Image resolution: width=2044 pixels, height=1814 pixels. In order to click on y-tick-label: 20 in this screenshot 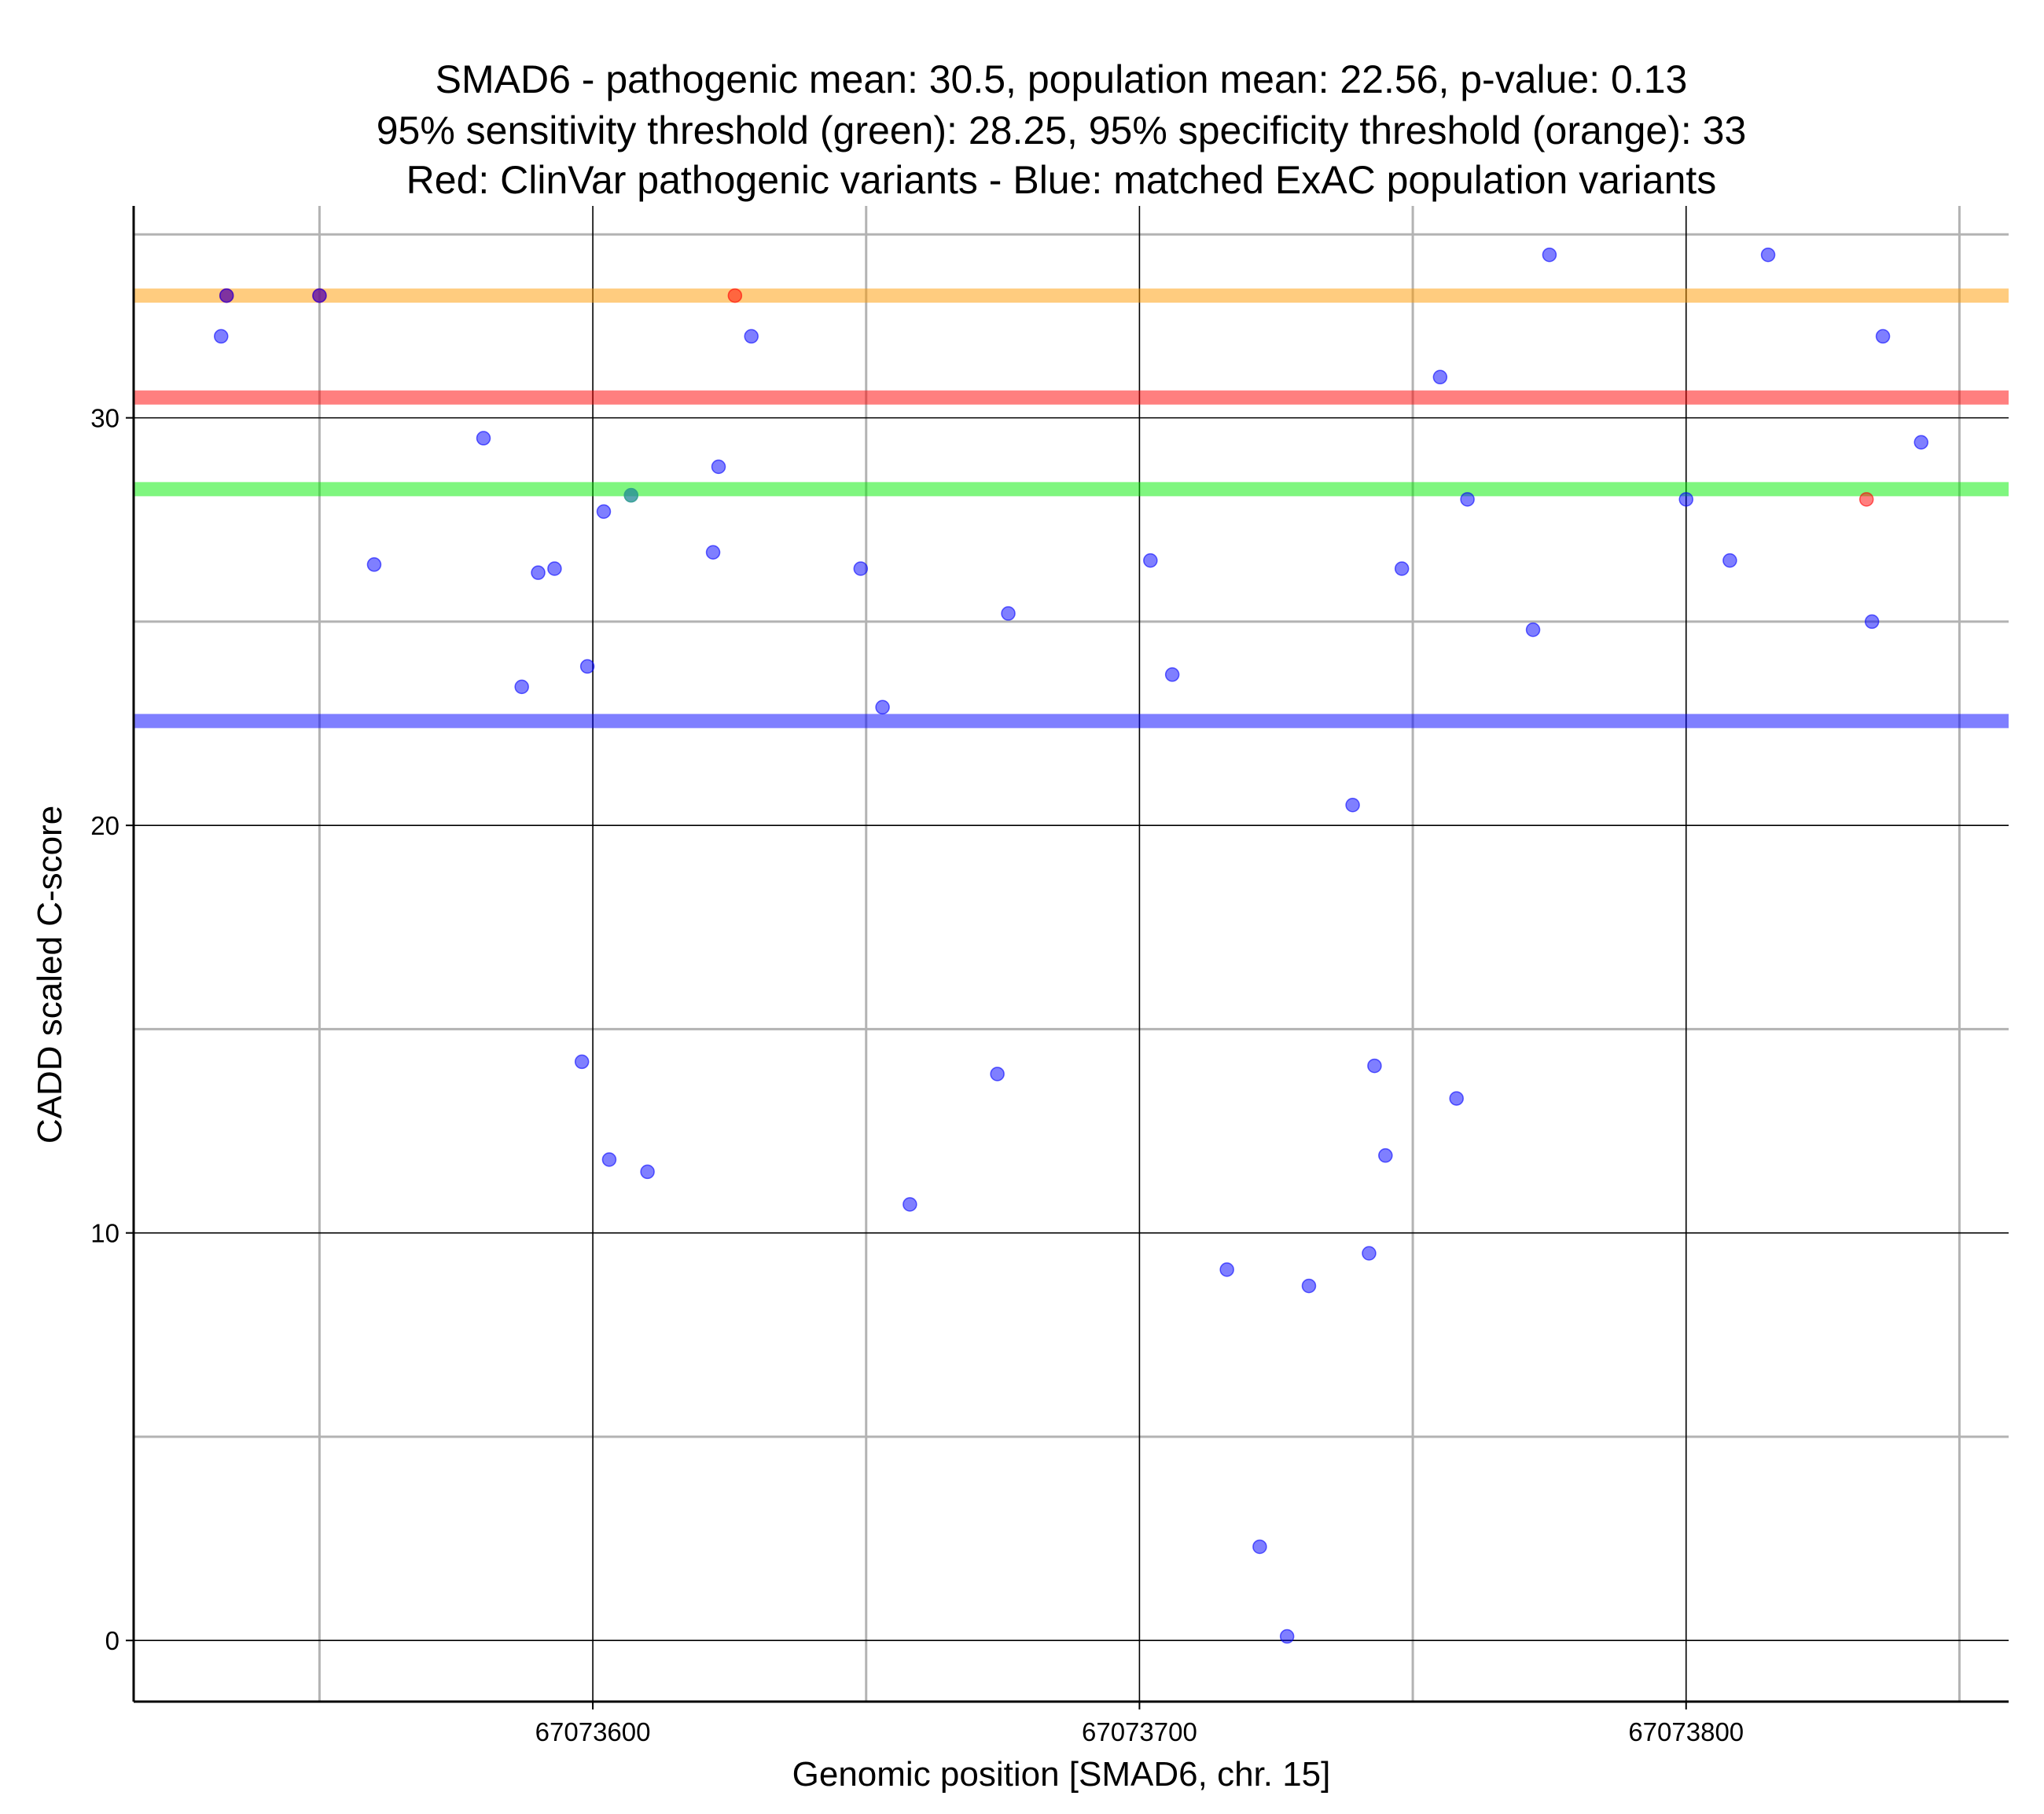, I will do `click(105, 825)`.